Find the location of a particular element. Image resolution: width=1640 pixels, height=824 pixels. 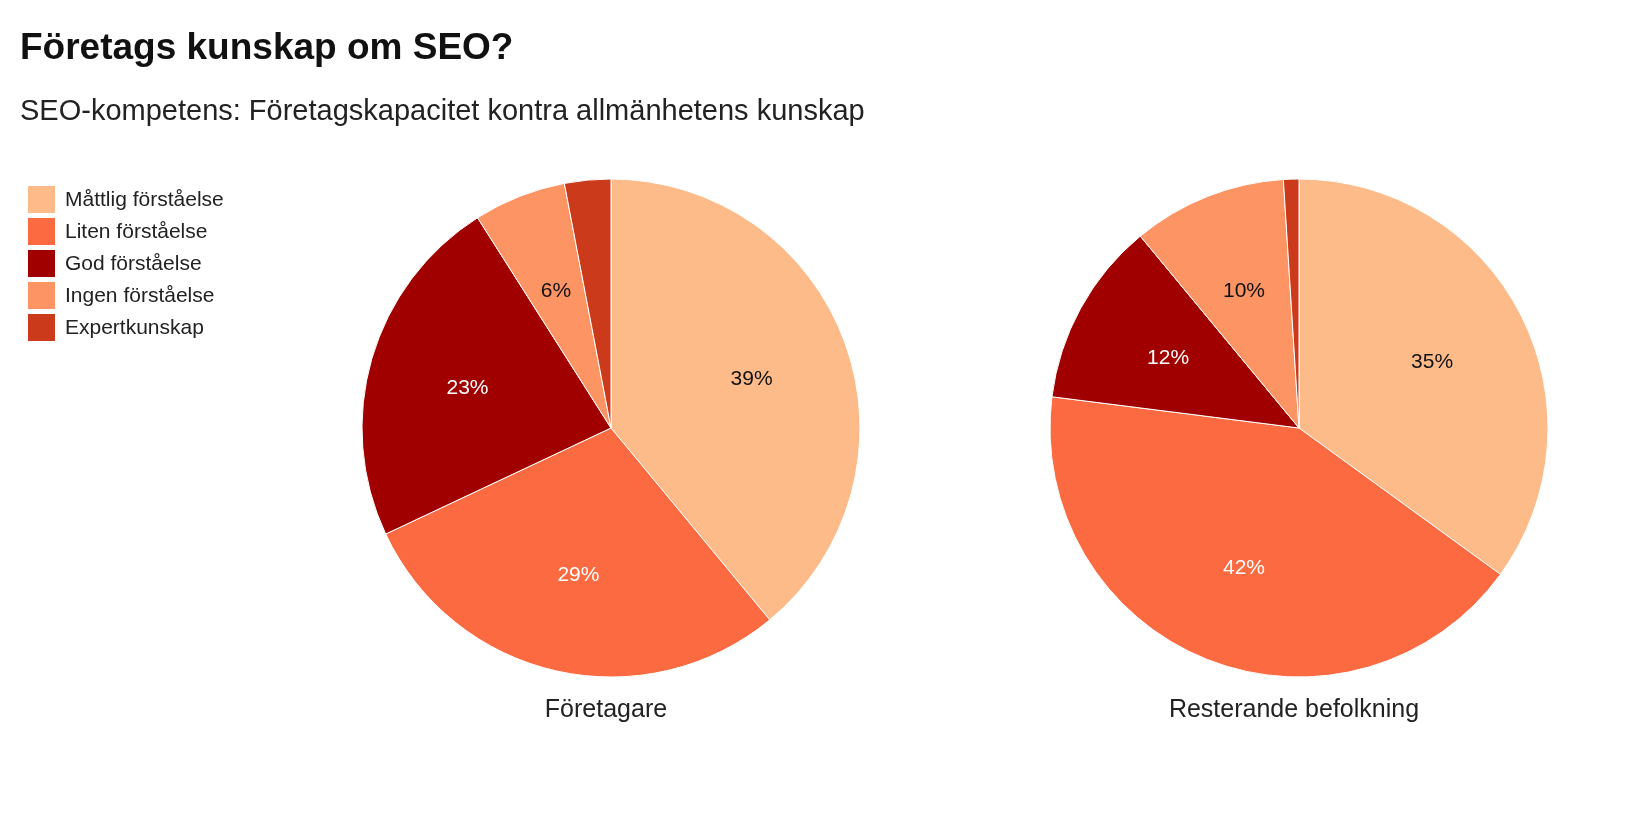

data-label: 39% is located at coordinates (751, 377).